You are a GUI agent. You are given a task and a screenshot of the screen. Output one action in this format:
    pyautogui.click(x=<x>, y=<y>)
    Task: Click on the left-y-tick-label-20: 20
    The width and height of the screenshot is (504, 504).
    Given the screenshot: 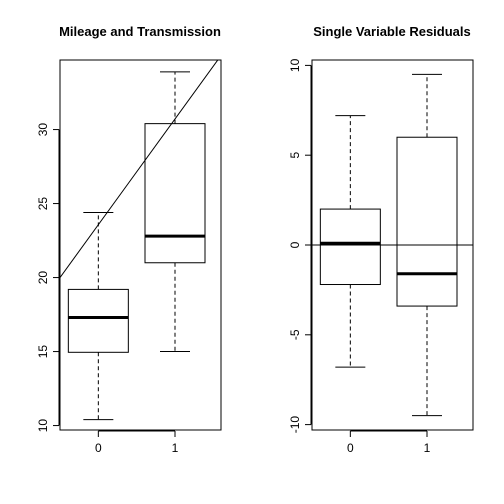 What is the action you would take?
    pyautogui.click(x=43, y=278)
    